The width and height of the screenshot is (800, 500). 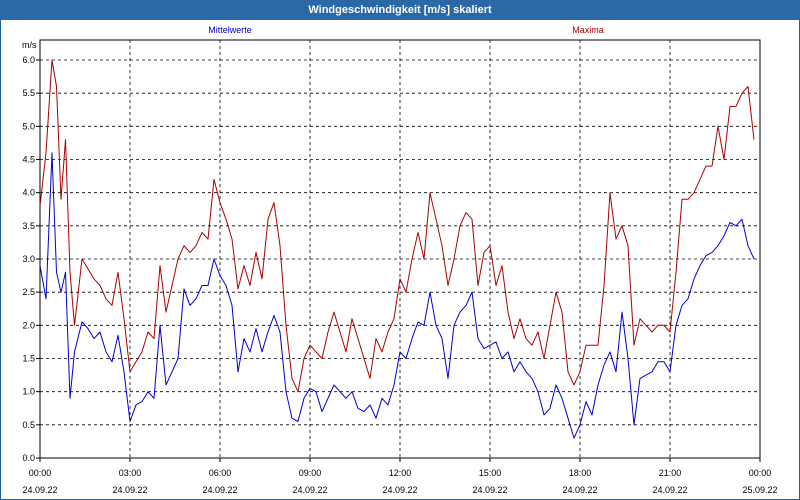 I want to click on y-tick-label: 1.5, so click(x=28, y=359).